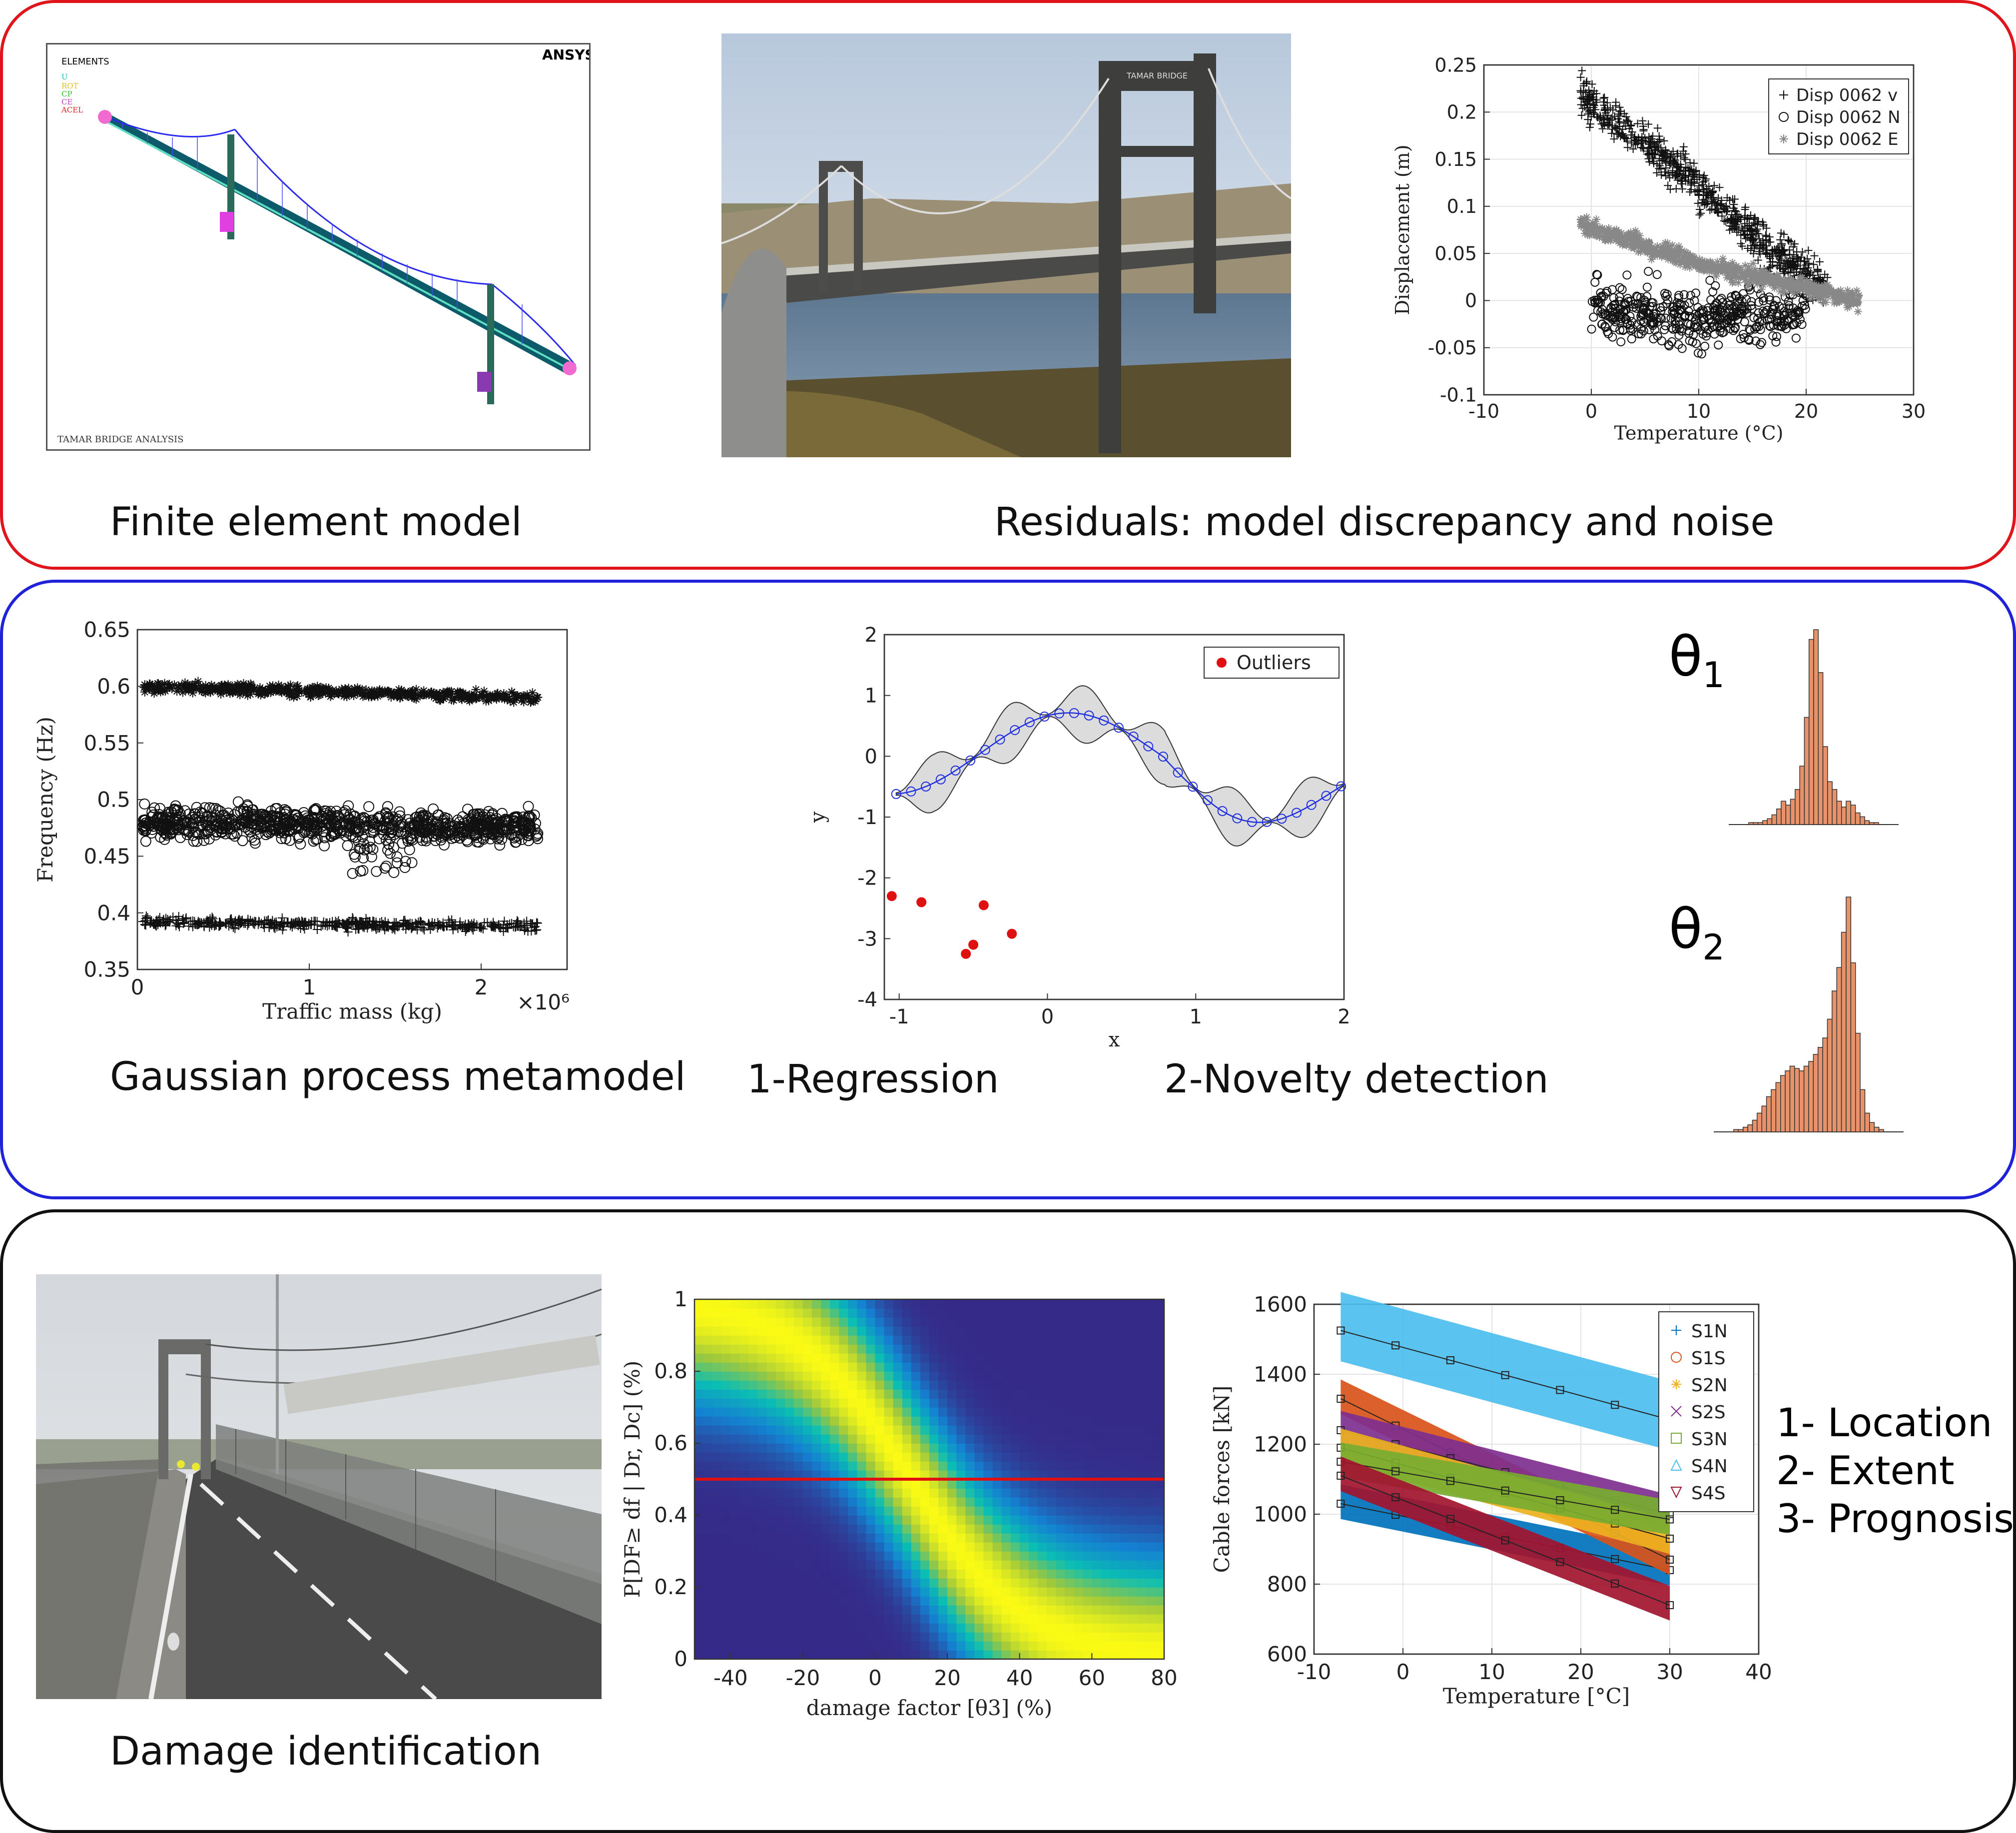  I want to click on legend-marker, so click(1784, 117).